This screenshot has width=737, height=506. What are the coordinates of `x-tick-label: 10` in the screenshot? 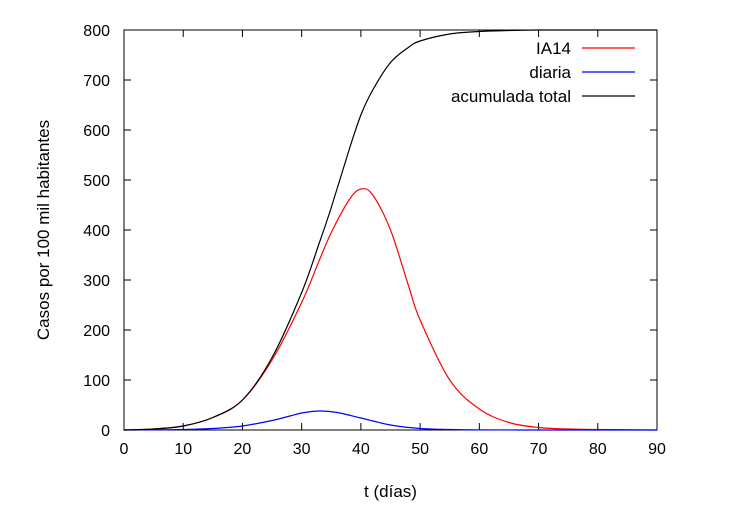 It's located at (183, 449).